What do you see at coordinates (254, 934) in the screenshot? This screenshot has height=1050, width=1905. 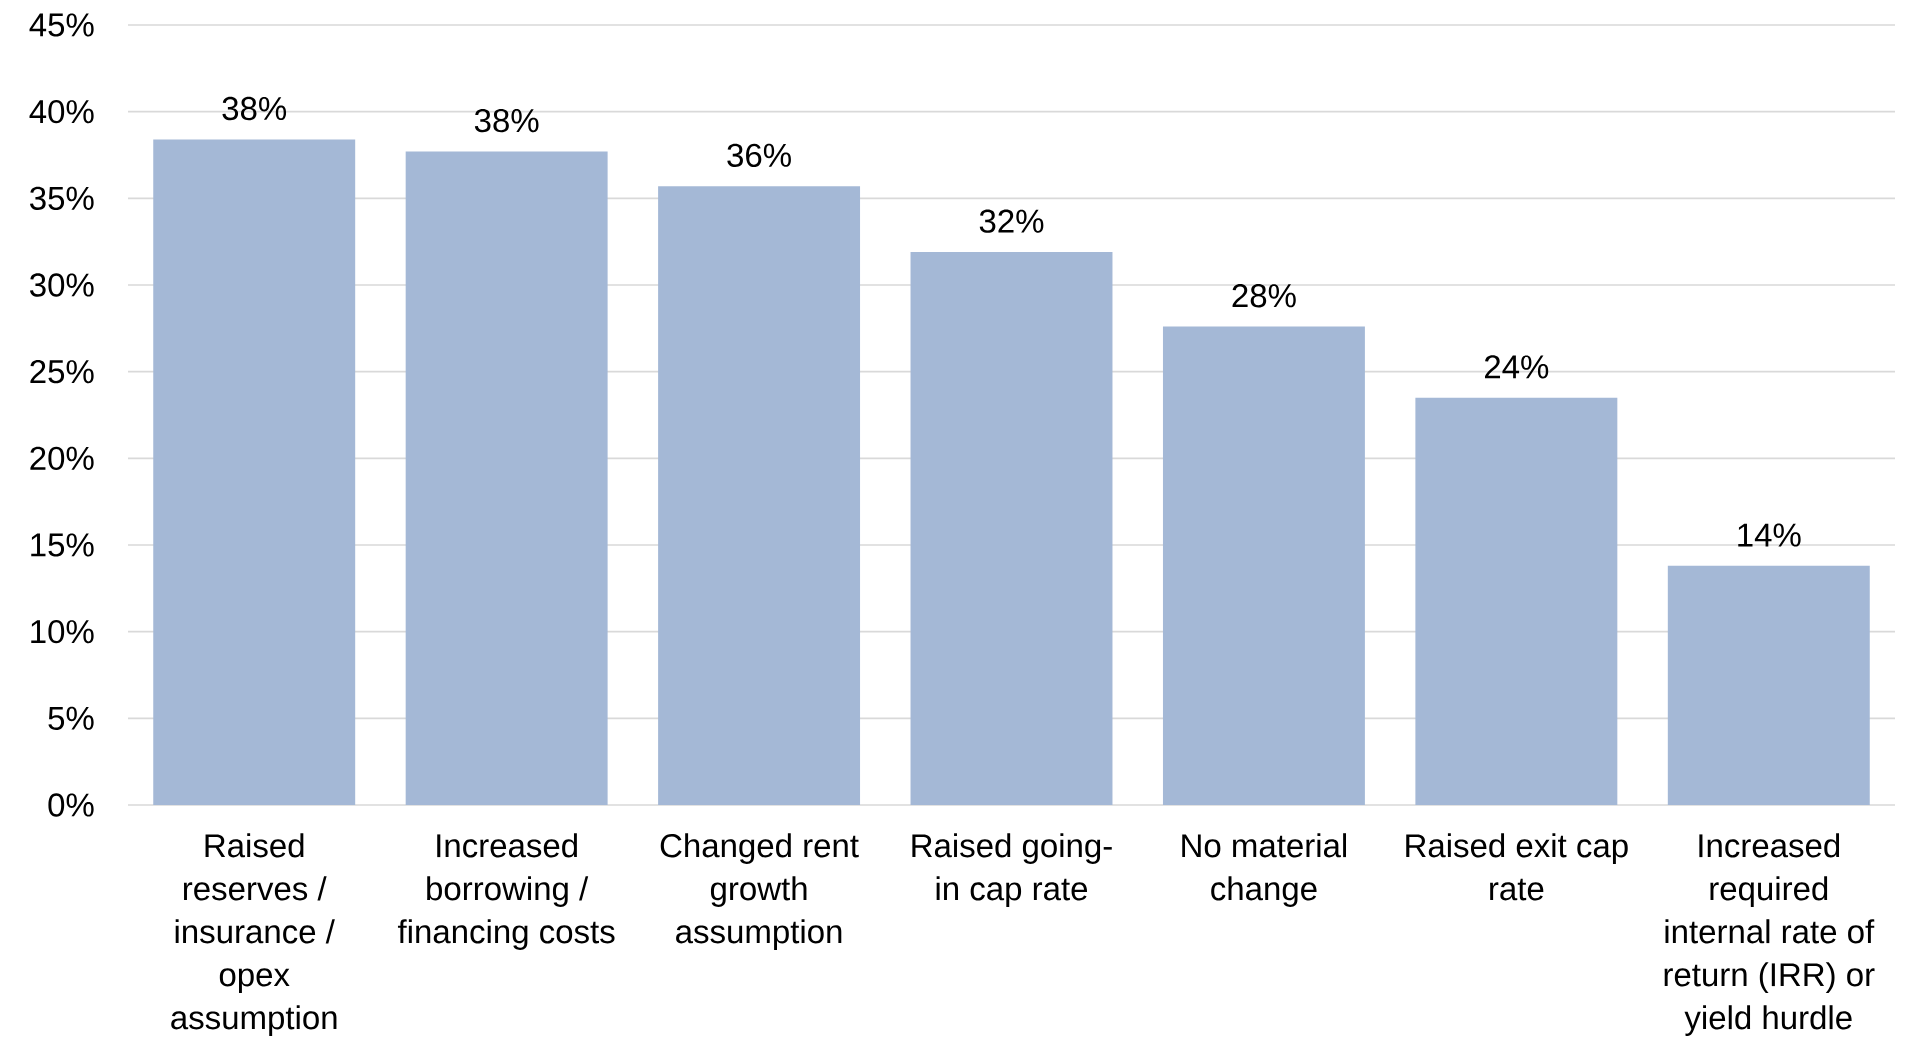 I see `x-tick-label: Raised reserves / insurance / opex assumption` at bounding box center [254, 934].